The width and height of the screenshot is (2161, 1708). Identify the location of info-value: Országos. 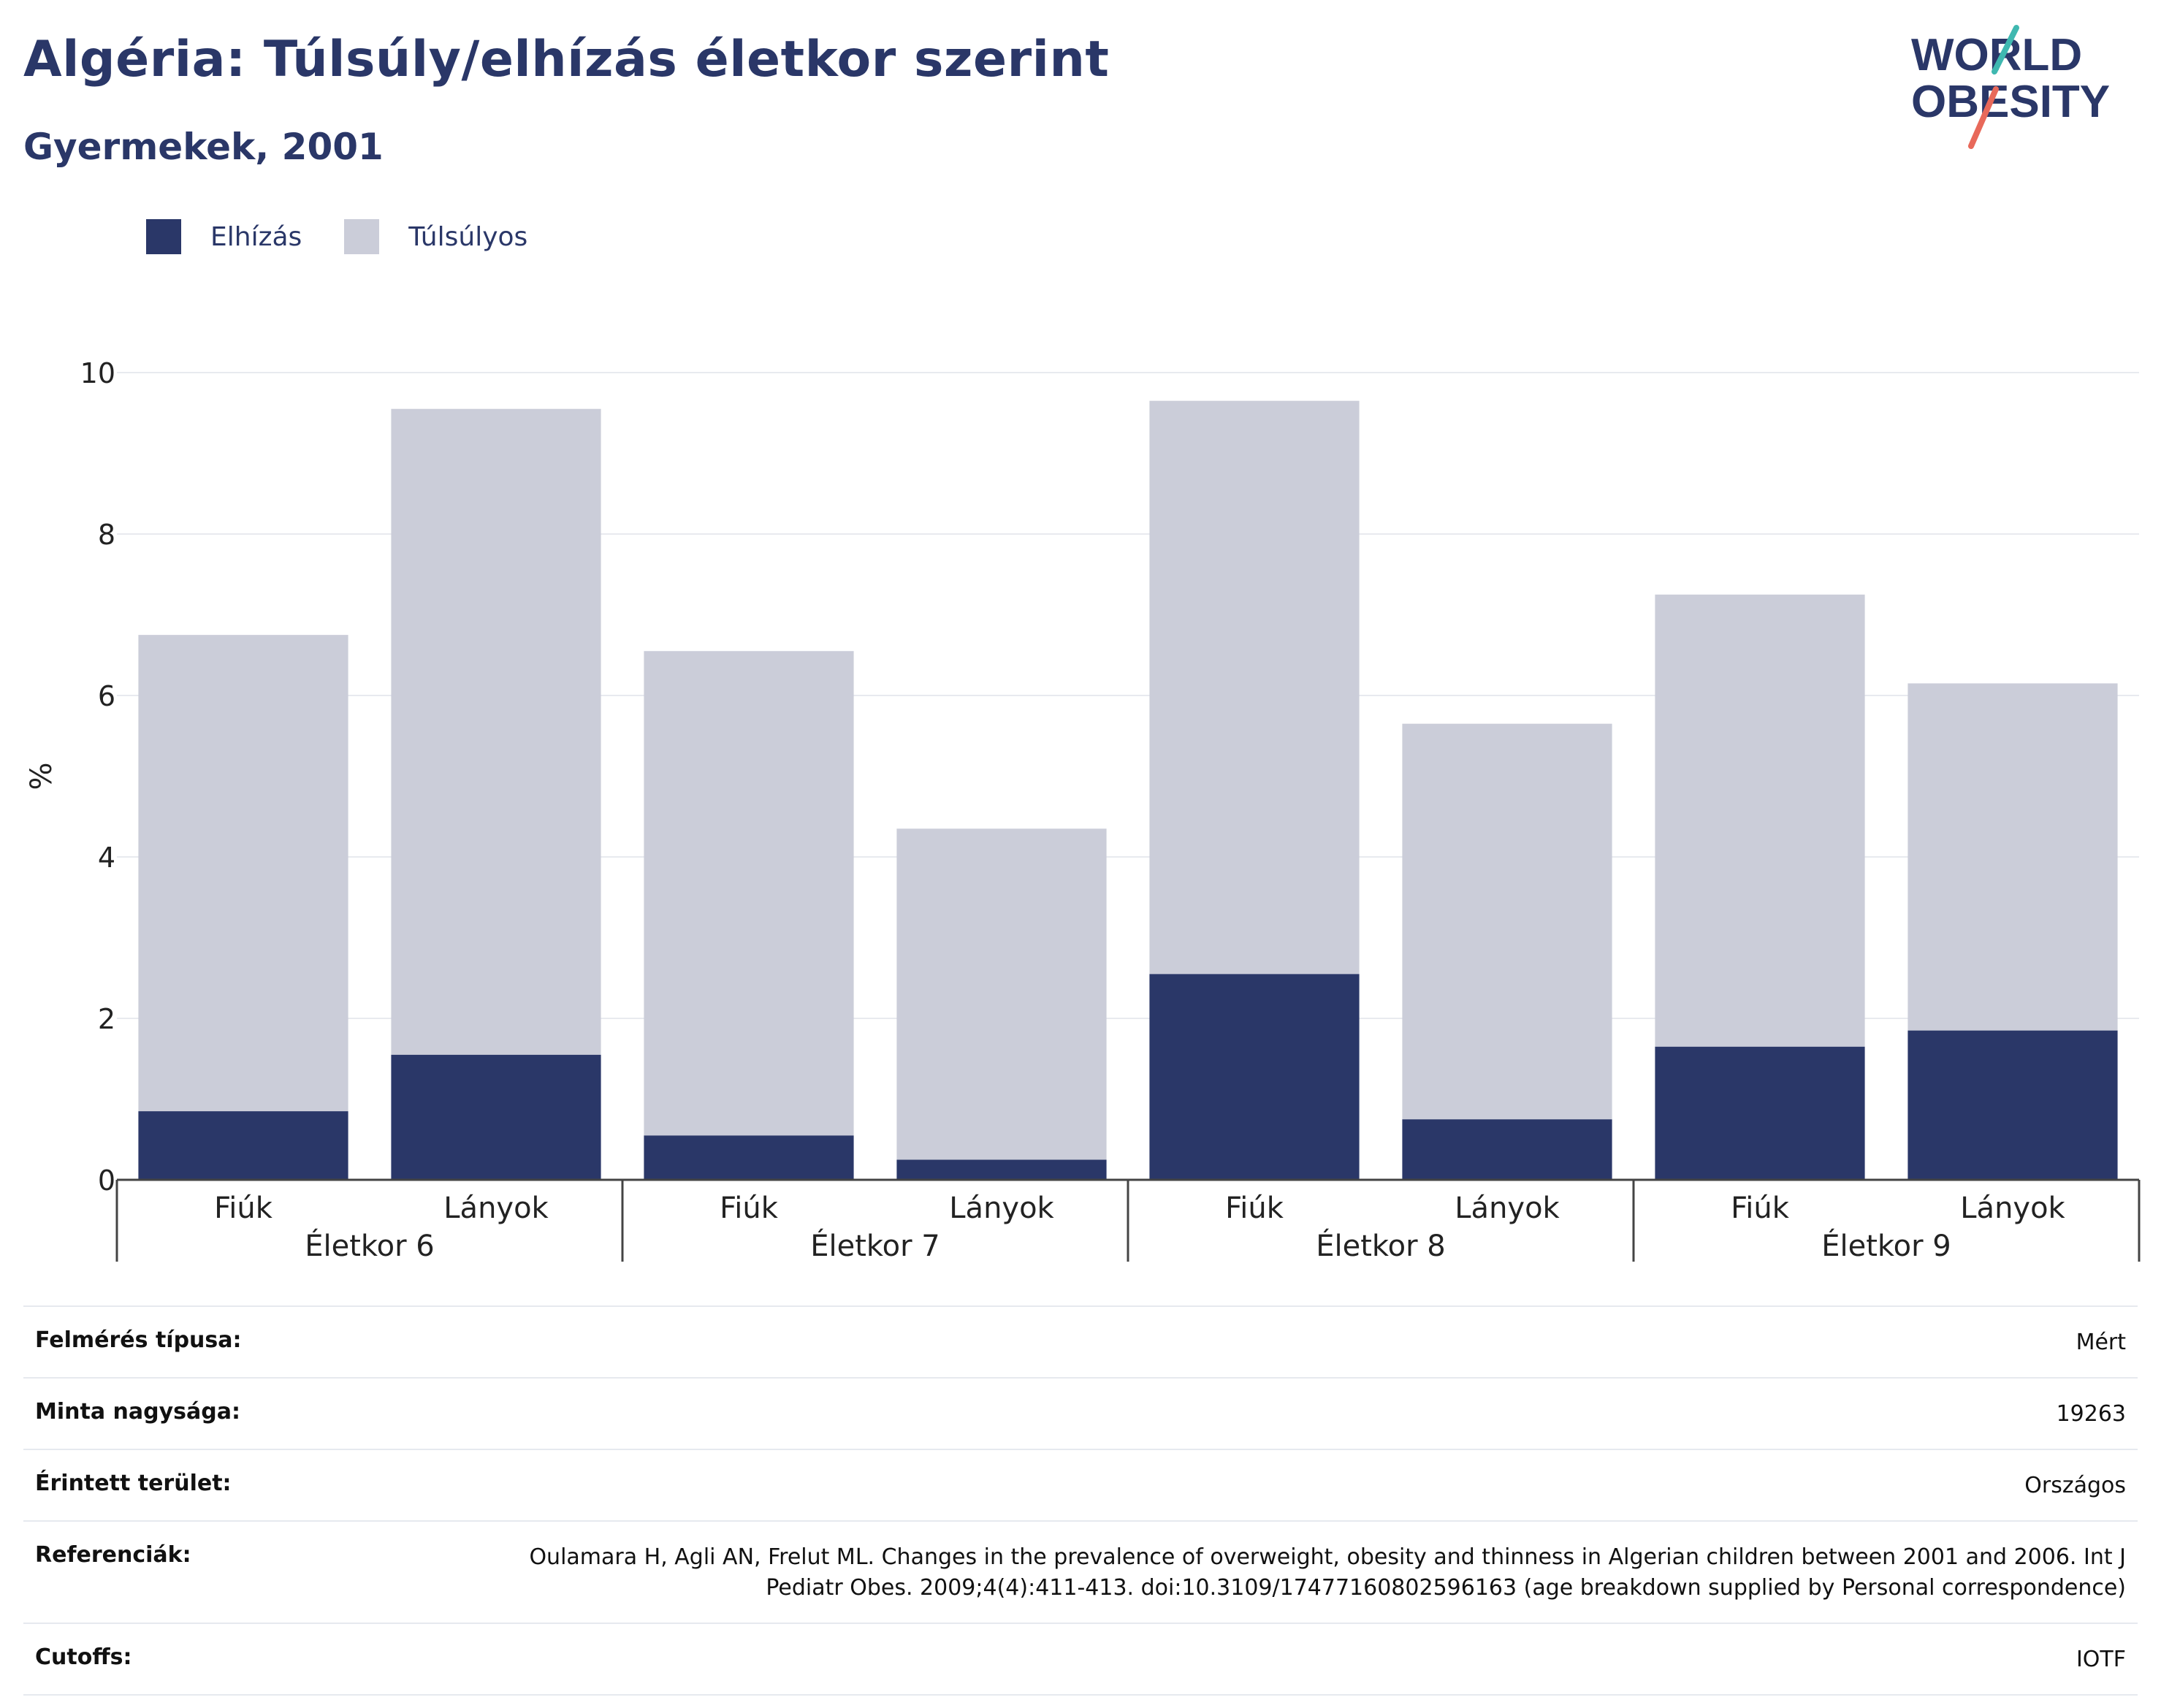
(2075, 1485).